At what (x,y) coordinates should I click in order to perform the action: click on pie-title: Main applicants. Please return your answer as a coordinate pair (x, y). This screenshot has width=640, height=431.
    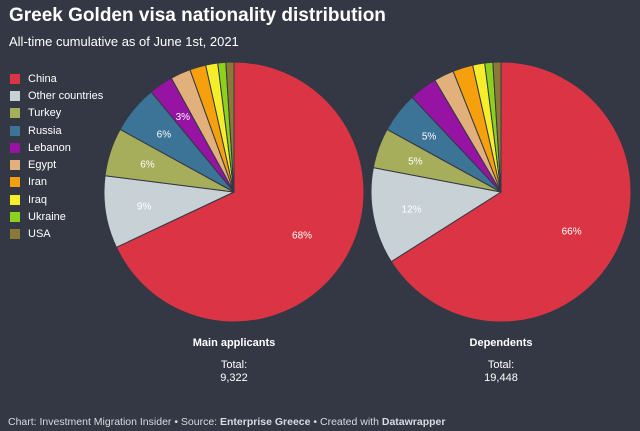
    Looking at the image, I should click on (234, 343).